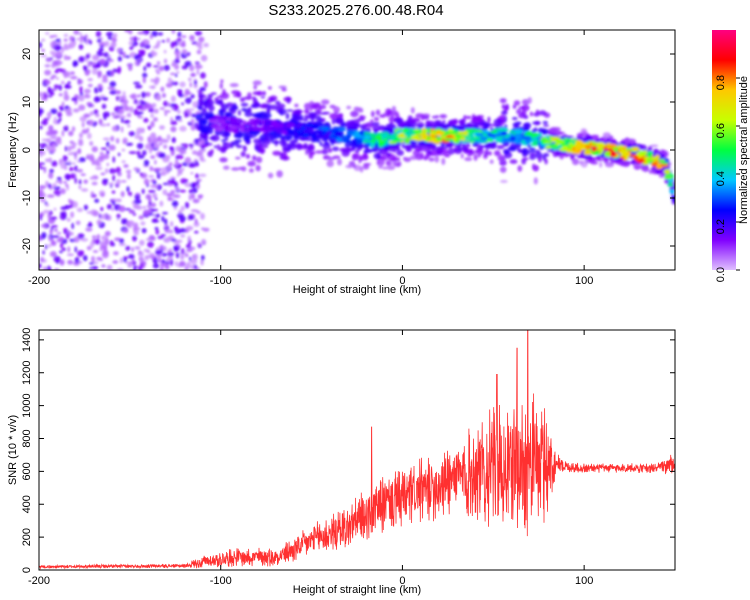 The image size is (750, 600). Describe the element at coordinates (39, 581) in the screenshot. I see `snr-x-tick-label: -200` at that location.